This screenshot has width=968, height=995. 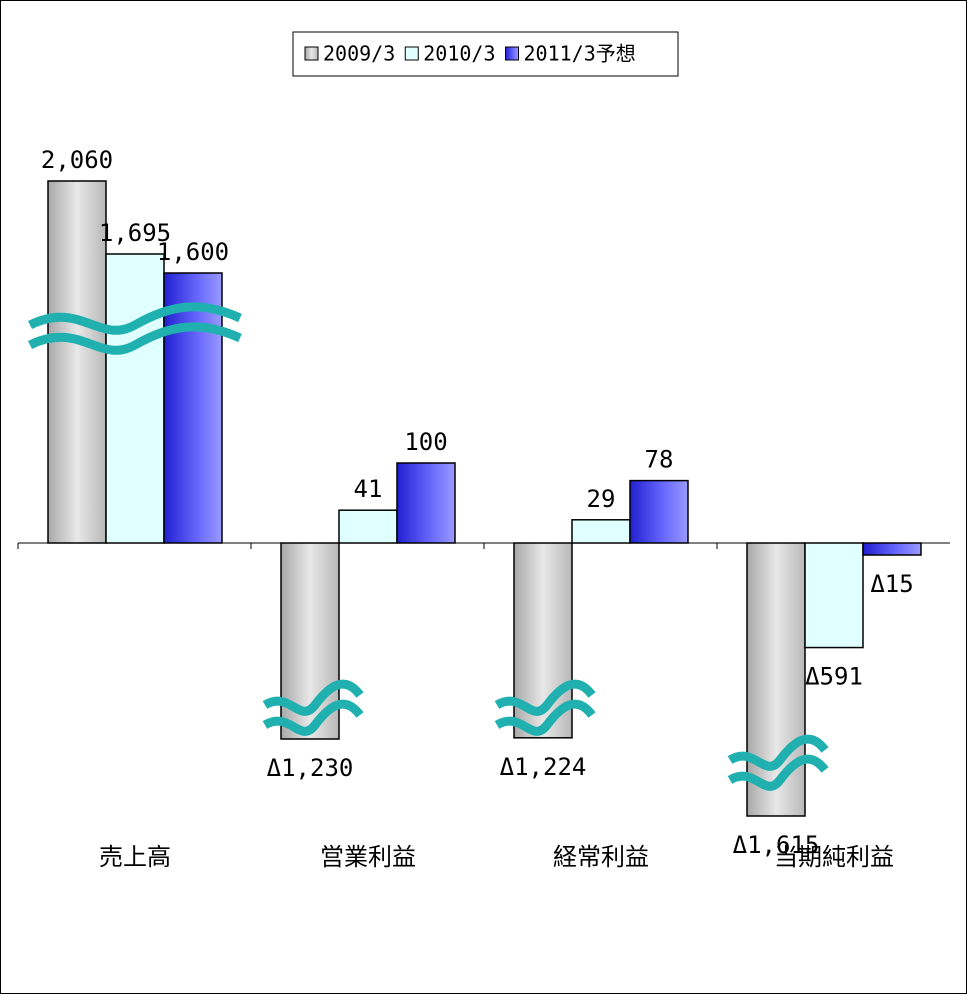 What do you see at coordinates (601, 857) in the screenshot?
I see `x-tick-label: 経常利益` at bounding box center [601, 857].